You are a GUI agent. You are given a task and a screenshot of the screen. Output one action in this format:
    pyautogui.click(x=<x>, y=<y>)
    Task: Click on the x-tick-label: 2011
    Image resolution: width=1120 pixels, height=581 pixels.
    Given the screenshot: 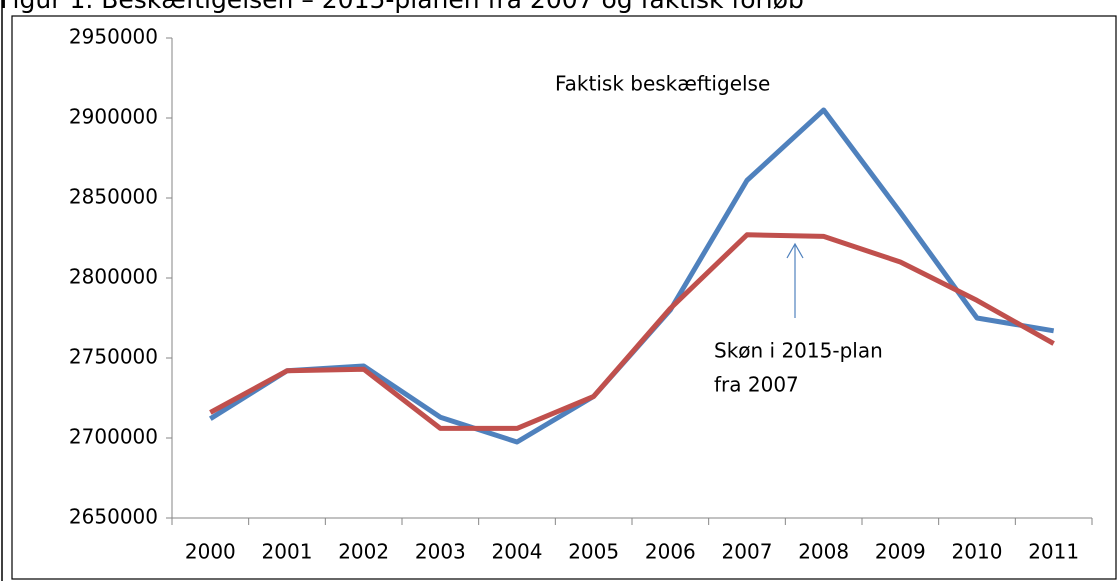 What is the action you would take?
    pyautogui.click(x=1053, y=552)
    